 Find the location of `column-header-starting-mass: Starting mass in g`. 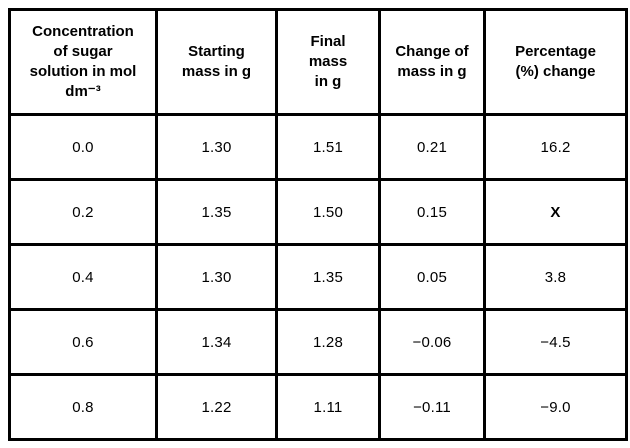

column-header-starting-mass: Starting mass in g is located at coordinates (216, 62).